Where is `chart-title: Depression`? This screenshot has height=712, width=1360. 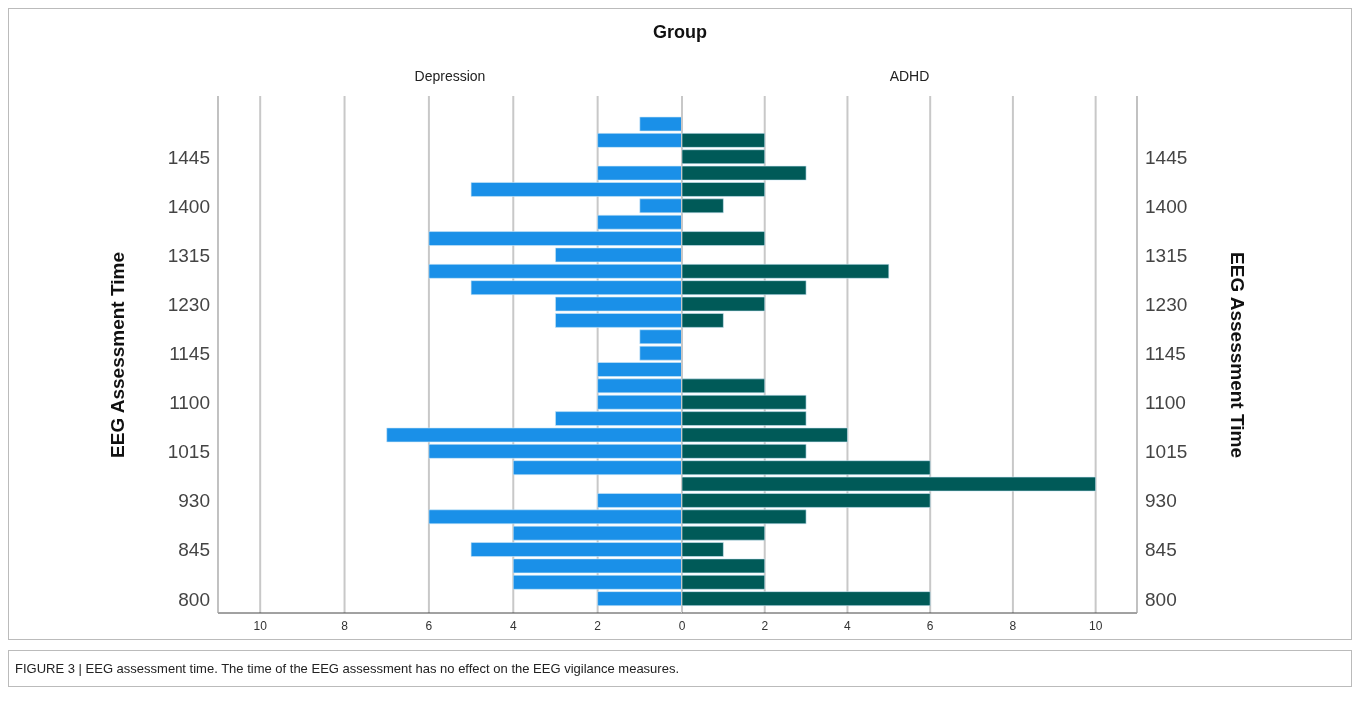
chart-title: Depression is located at coordinates (450, 76).